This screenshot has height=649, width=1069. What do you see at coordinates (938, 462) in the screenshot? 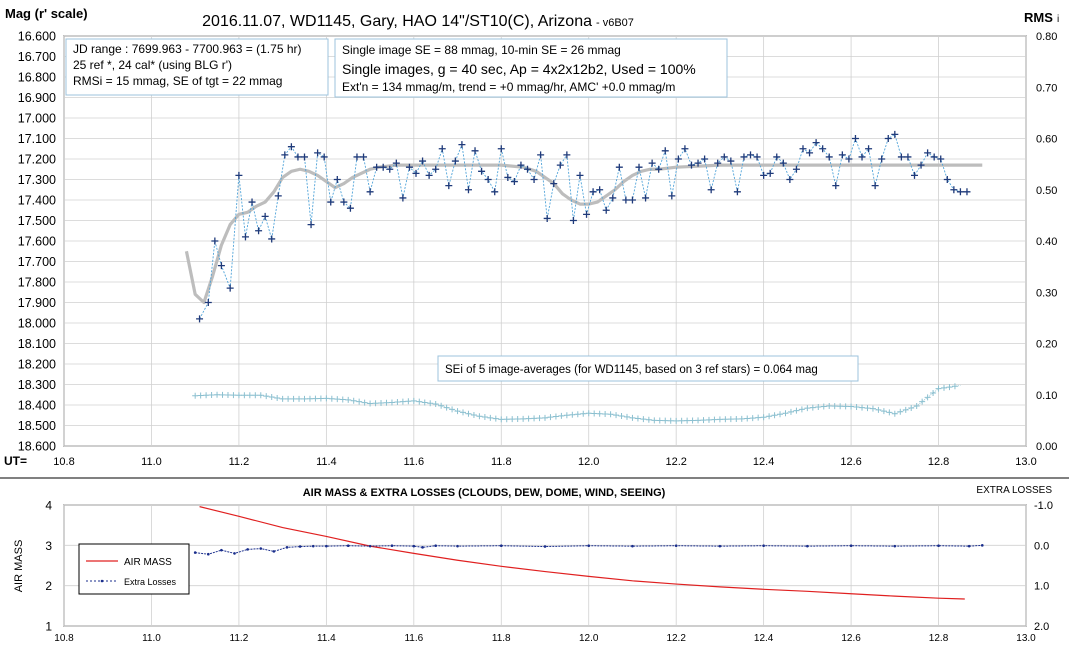
I see `top-x-tick-label: 12.8` at bounding box center [938, 462].